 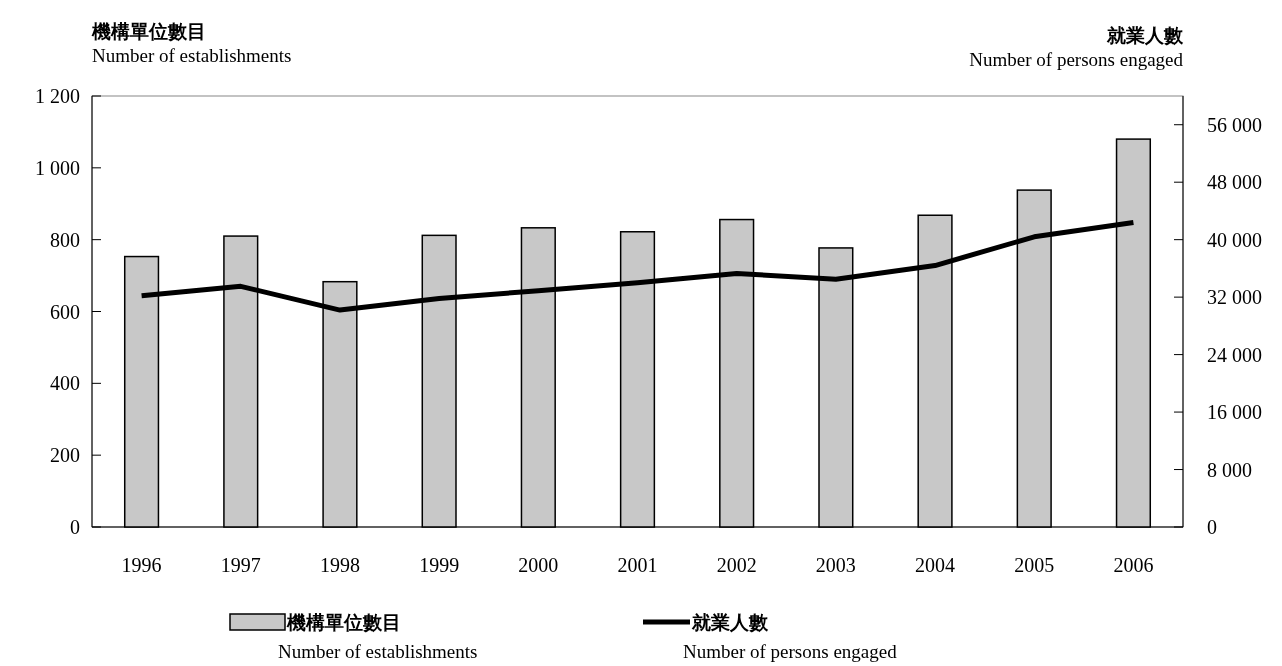 What do you see at coordinates (65, 239) in the screenshot?
I see `y-tick-label: 800` at bounding box center [65, 239].